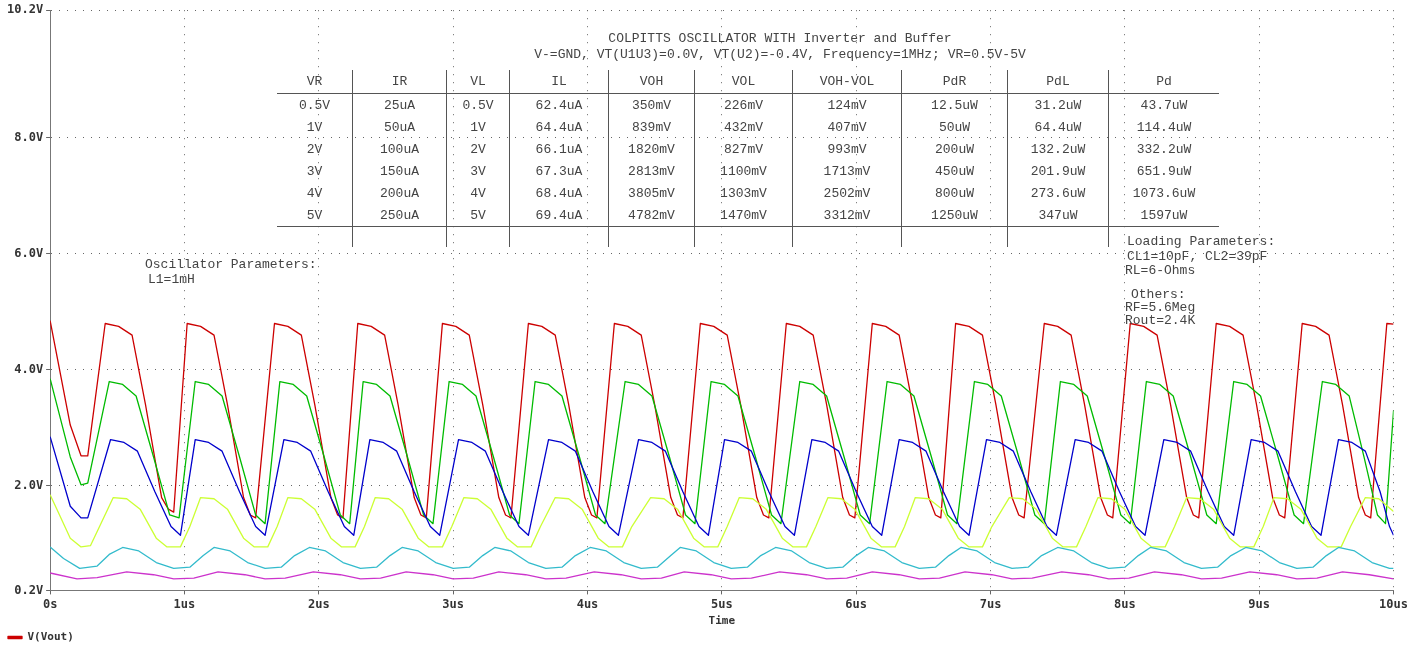 The height and width of the screenshot is (653, 1411). I want to click on annotation: 124mV, so click(847, 104).